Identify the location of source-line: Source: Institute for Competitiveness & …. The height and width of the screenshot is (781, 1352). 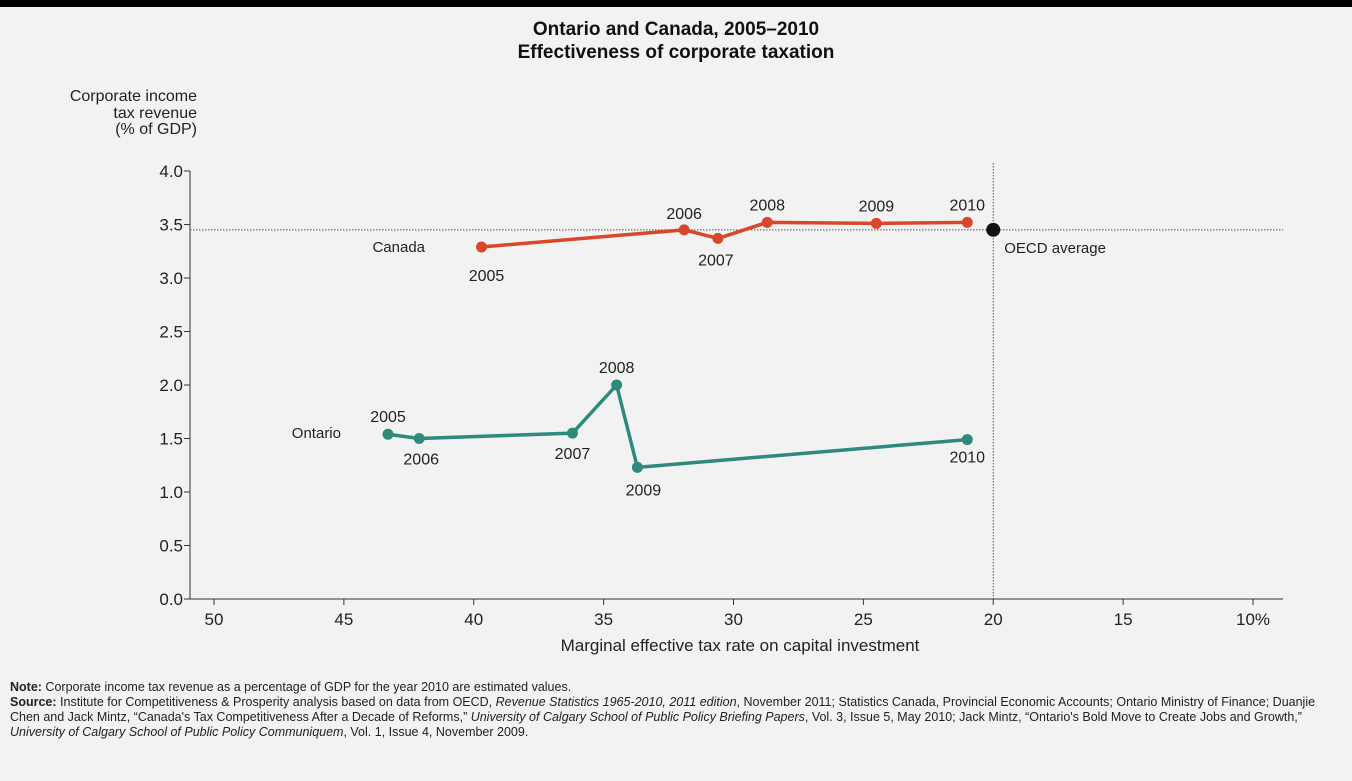
(672, 717).